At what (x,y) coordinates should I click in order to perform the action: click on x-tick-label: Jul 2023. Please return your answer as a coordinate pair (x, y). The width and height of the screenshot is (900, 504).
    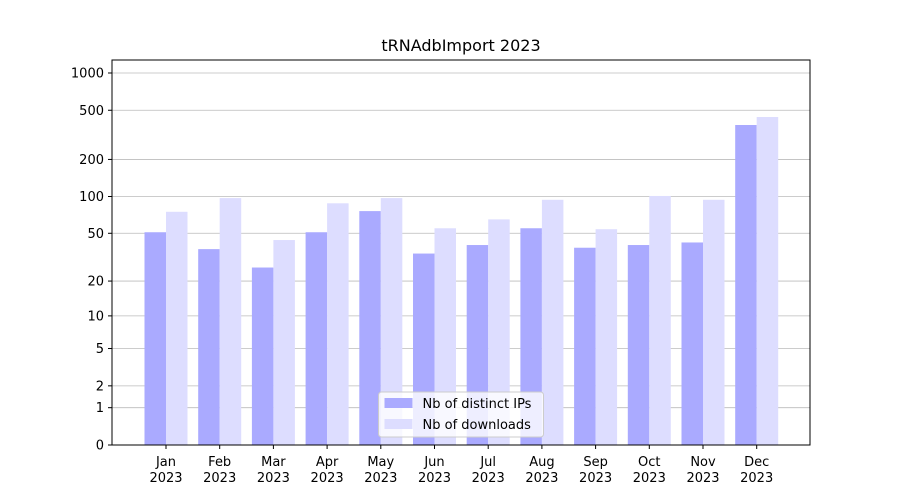
    Looking at the image, I should click on (488, 470).